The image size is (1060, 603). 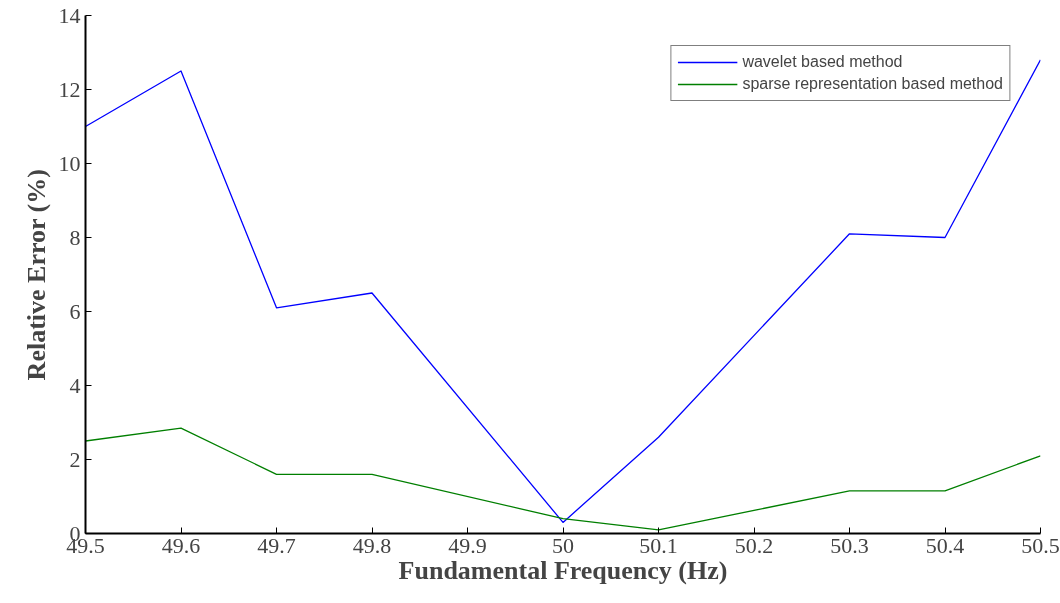 I want to click on x-tick-label: 50.3, so click(x=849, y=545).